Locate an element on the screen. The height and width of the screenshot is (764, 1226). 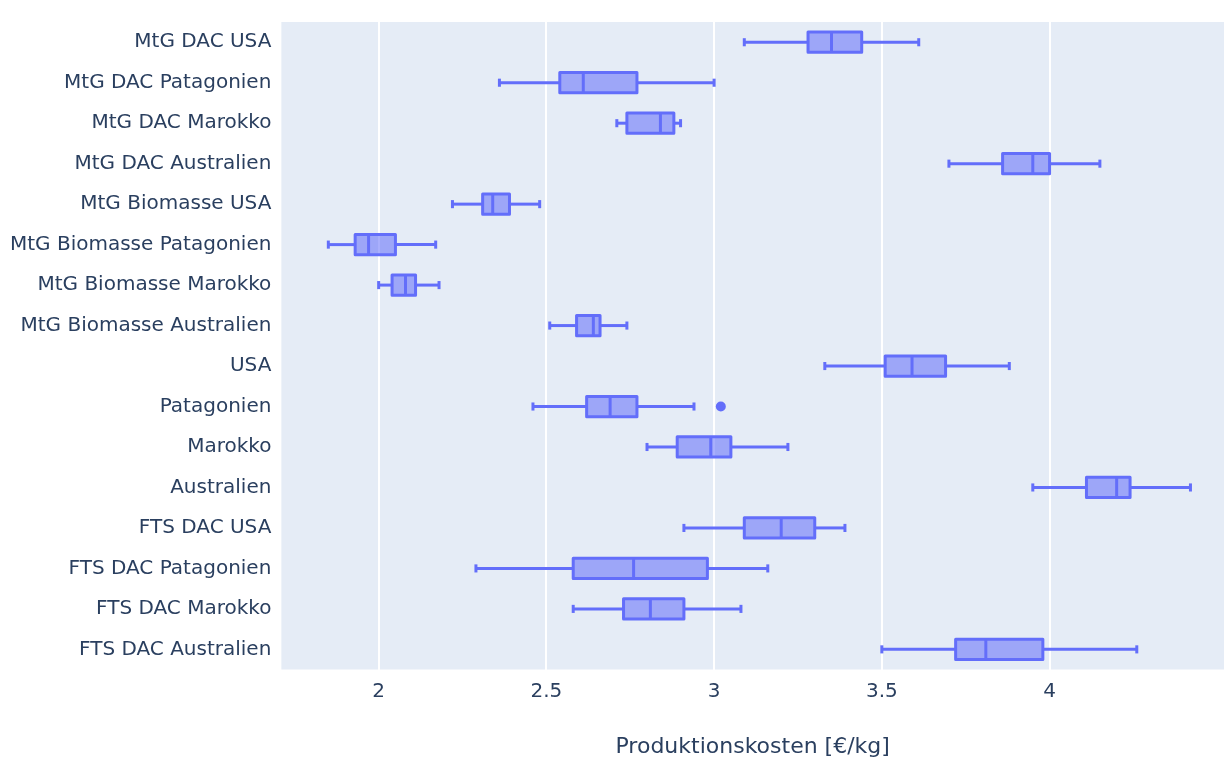
y-tick-label: MtG DAC Patagonien is located at coordinates (168, 80).